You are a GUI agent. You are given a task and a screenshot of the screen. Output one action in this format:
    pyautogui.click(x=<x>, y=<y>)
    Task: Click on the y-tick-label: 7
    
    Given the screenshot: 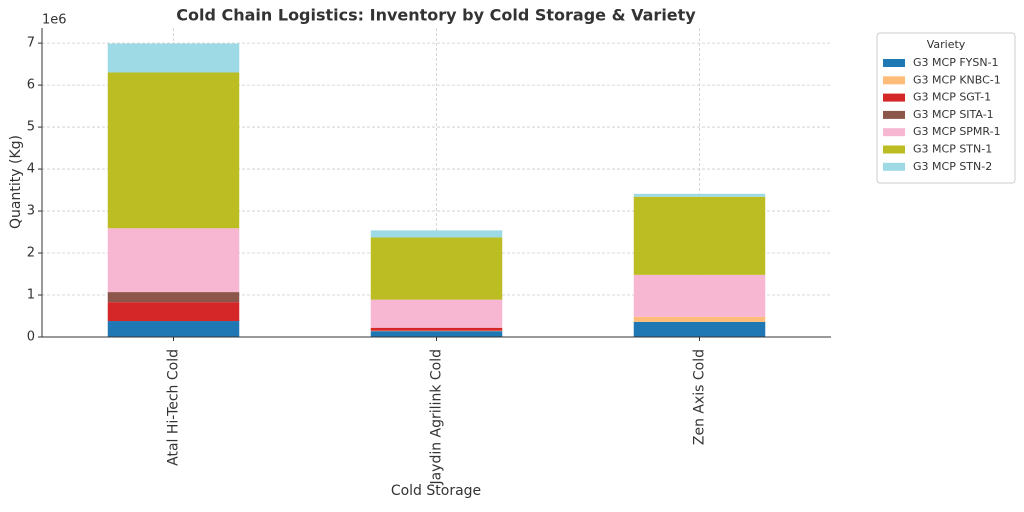 What is the action you would take?
    pyautogui.click(x=31, y=43)
    